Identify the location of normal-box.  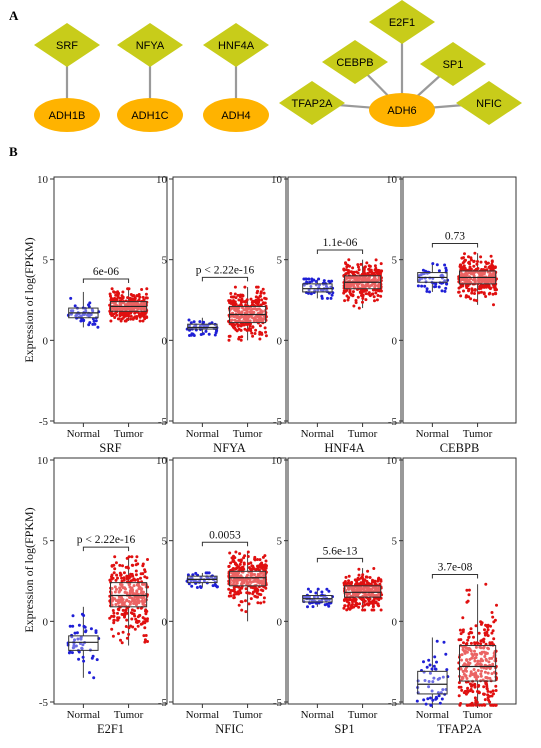
(432, 682).